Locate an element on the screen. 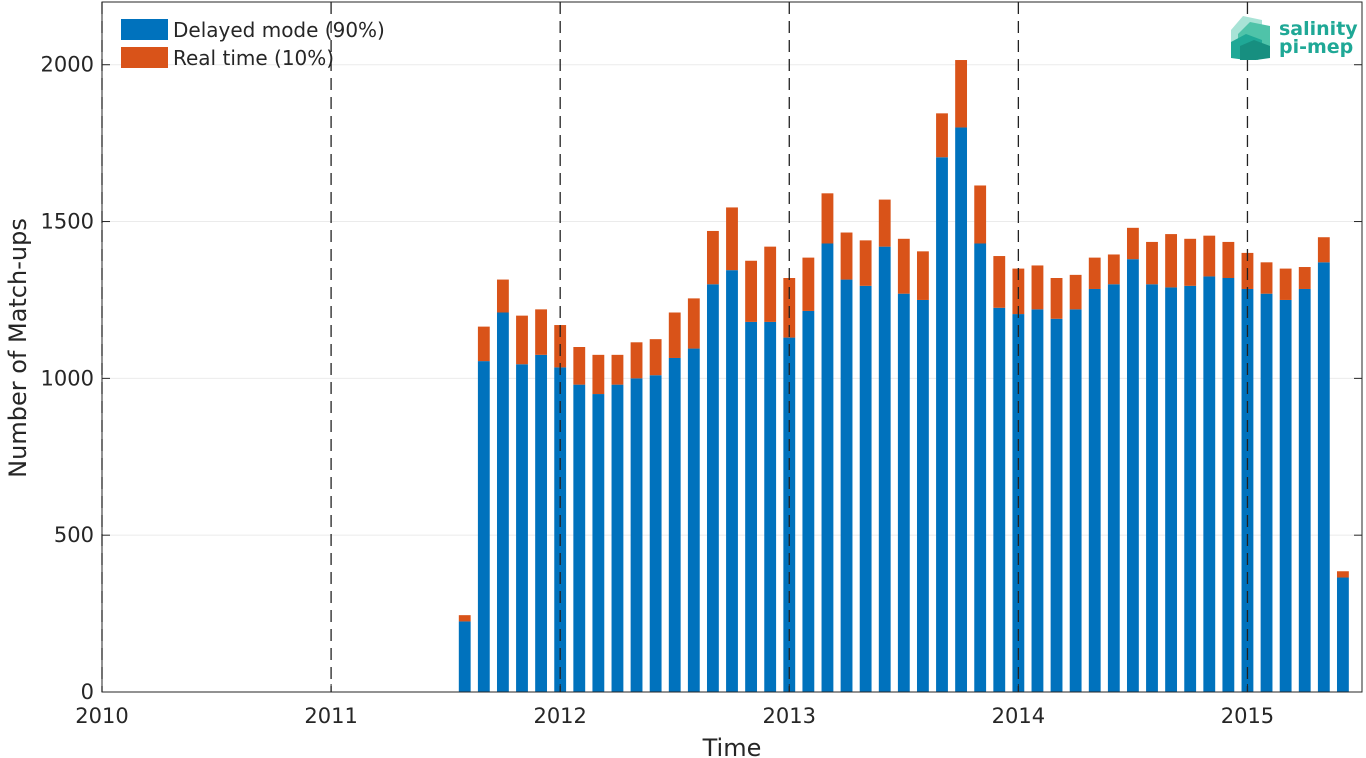 The image size is (1366, 758). x-tick-label: 2011 is located at coordinates (330, 716).